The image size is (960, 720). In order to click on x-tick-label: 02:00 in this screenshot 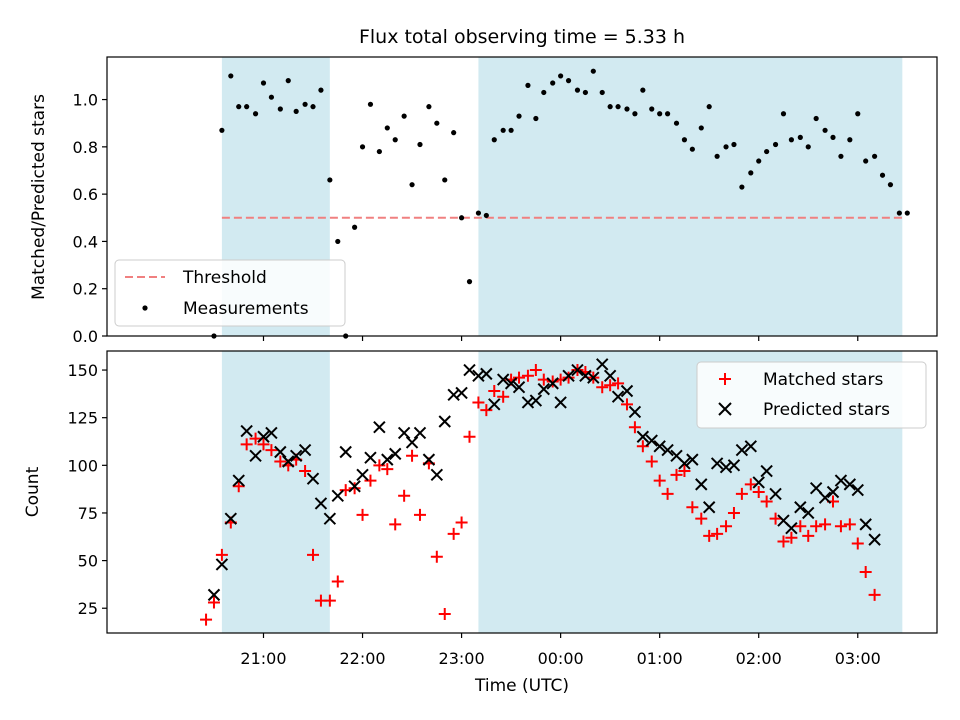, I will do `click(759, 658)`.